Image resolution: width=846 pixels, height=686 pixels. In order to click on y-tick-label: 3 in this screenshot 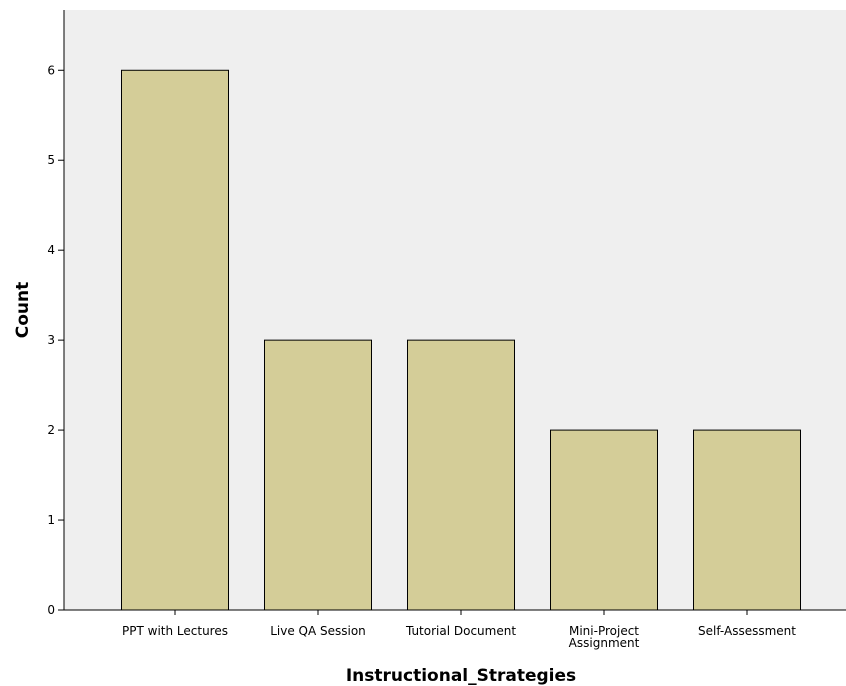, I will do `click(51, 340)`.